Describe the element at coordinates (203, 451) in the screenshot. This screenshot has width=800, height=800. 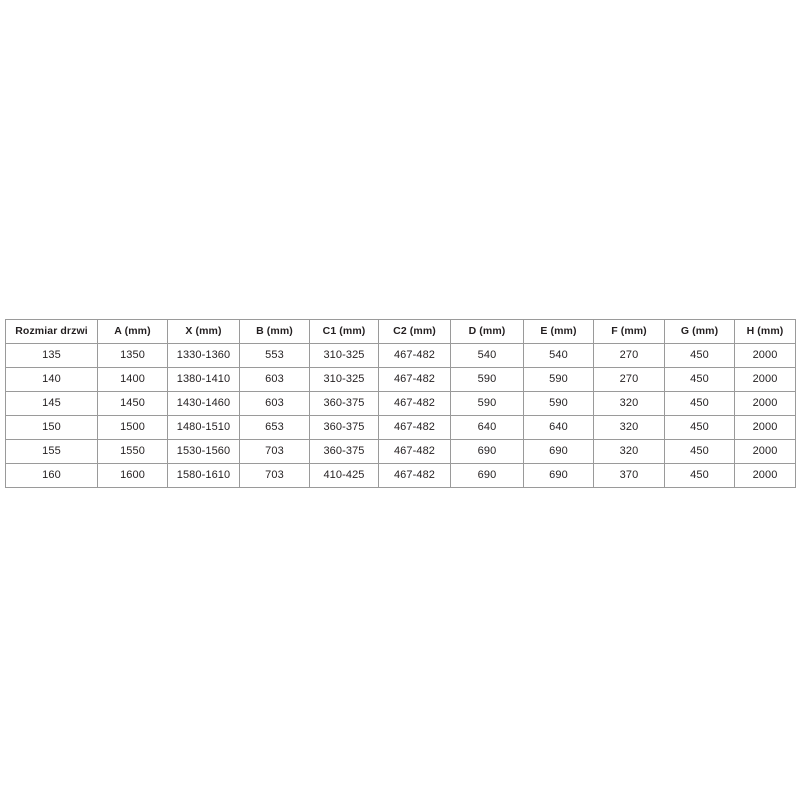
I see `cell-x: 1530-1560` at that location.